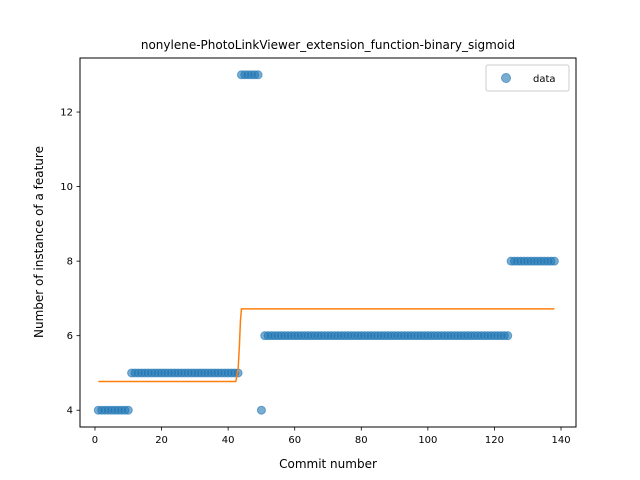 The width and height of the screenshot is (640, 480). What do you see at coordinates (161, 440) in the screenshot?
I see `x-tick-label: 20` at bounding box center [161, 440].